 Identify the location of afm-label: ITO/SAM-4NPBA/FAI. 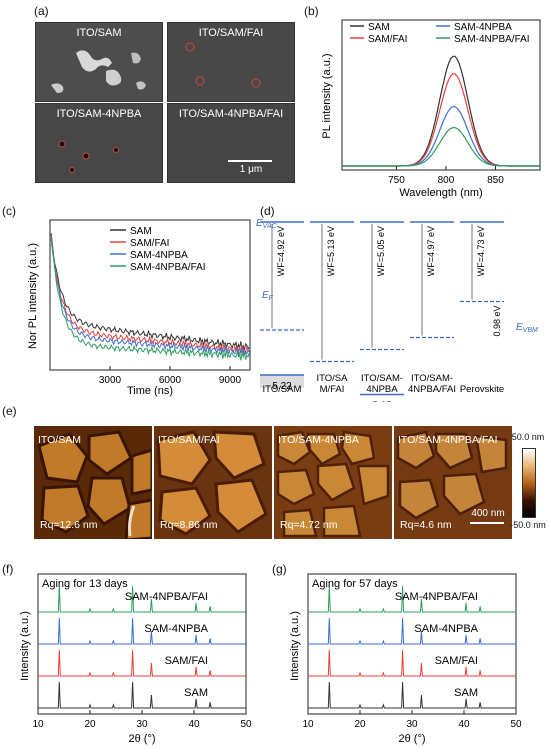
(448, 440).